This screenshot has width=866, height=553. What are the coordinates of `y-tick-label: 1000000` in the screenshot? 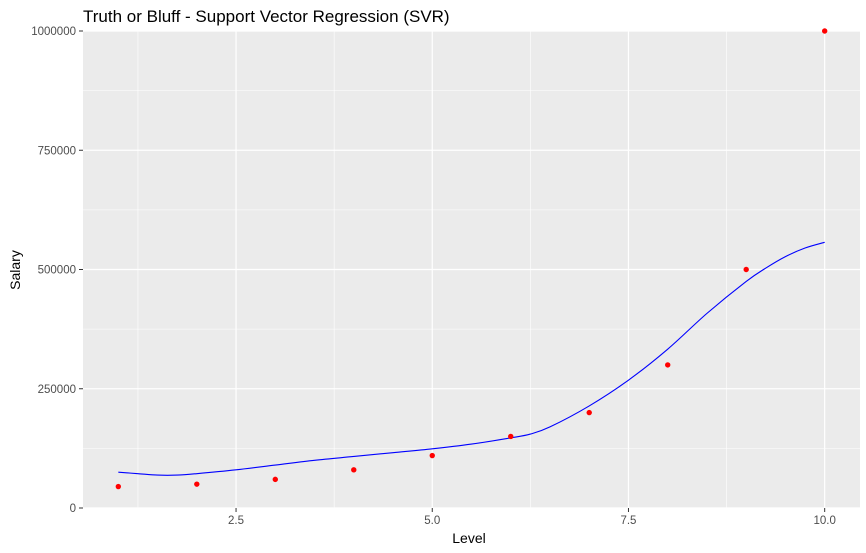 It's located at (53, 32).